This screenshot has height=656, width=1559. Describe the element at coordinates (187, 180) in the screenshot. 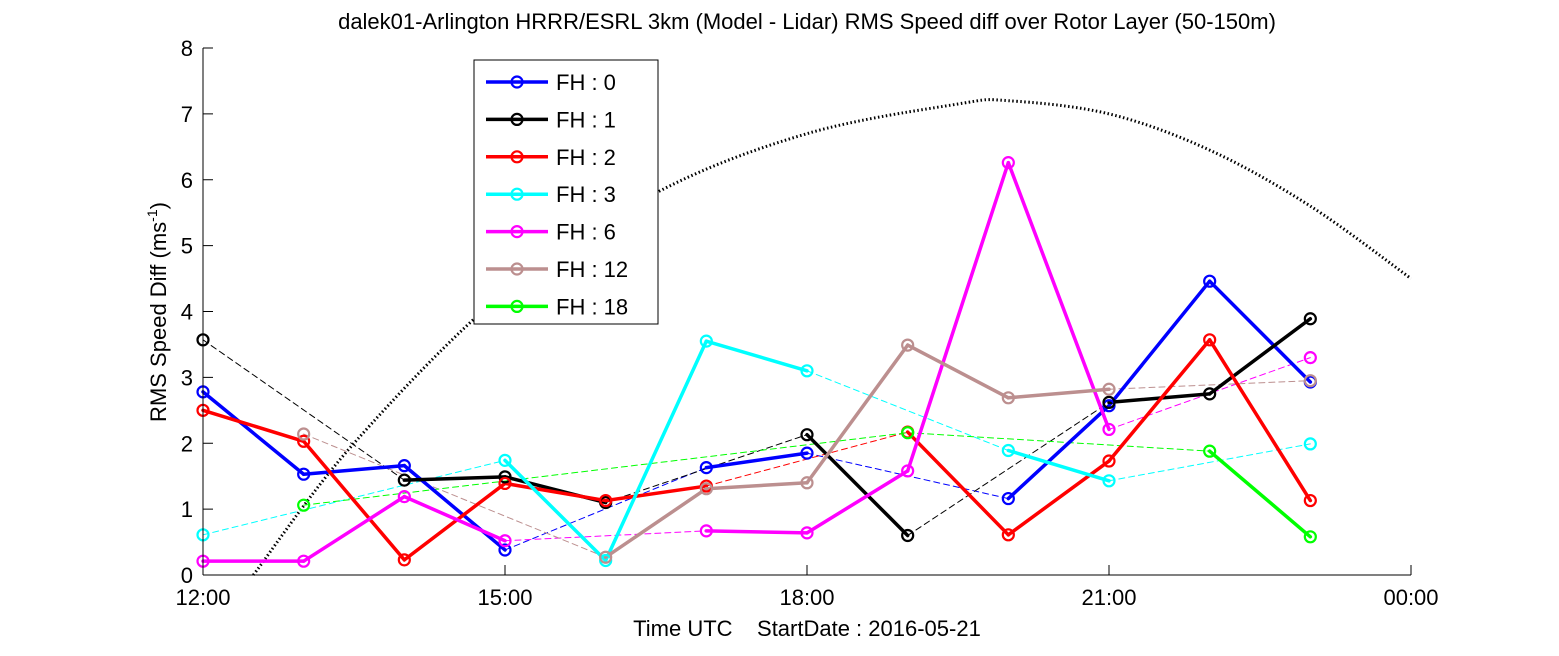

I see `y-tick-label: 6` at that location.